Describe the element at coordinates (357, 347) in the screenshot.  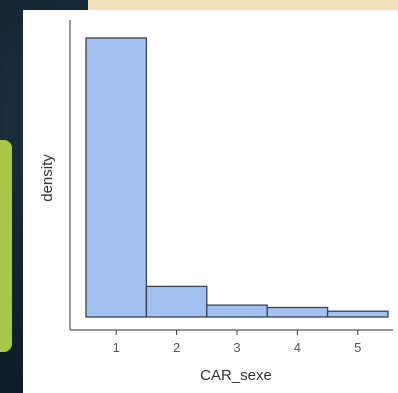
I see `x-tick-label-5: 5` at that location.